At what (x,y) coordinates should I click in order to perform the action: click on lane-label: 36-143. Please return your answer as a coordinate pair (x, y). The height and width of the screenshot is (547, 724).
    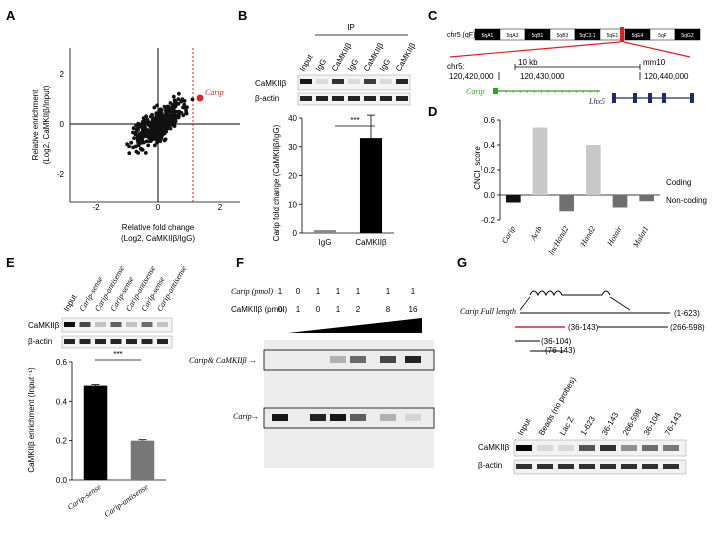
    Looking at the image, I should click on (610, 423).